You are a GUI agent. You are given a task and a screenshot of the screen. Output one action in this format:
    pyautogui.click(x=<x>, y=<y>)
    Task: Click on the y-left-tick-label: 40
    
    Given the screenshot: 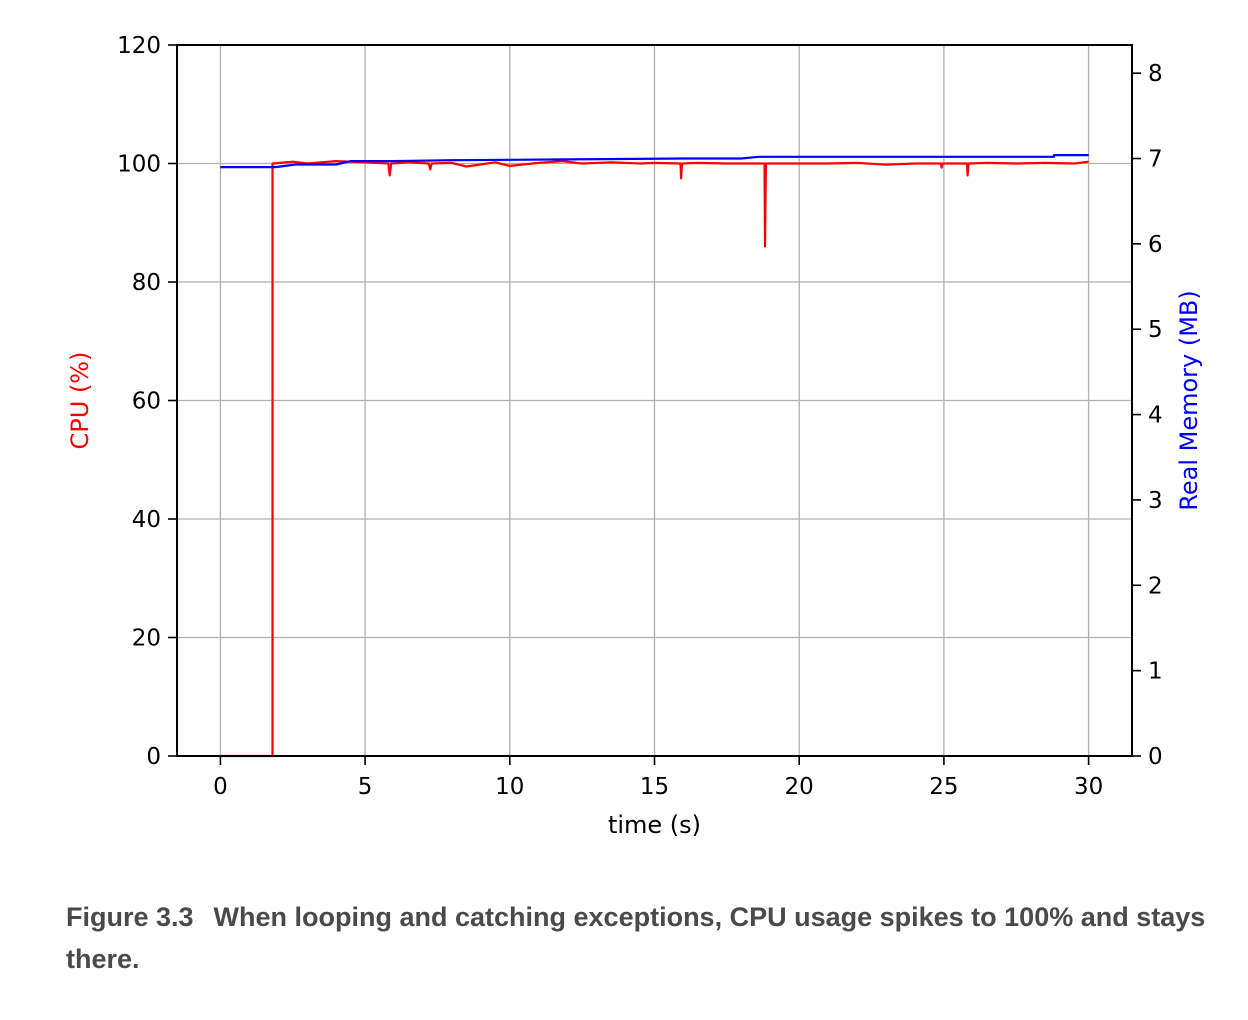 What is the action you would take?
    pyautogui.click(x=146, y=520)
    